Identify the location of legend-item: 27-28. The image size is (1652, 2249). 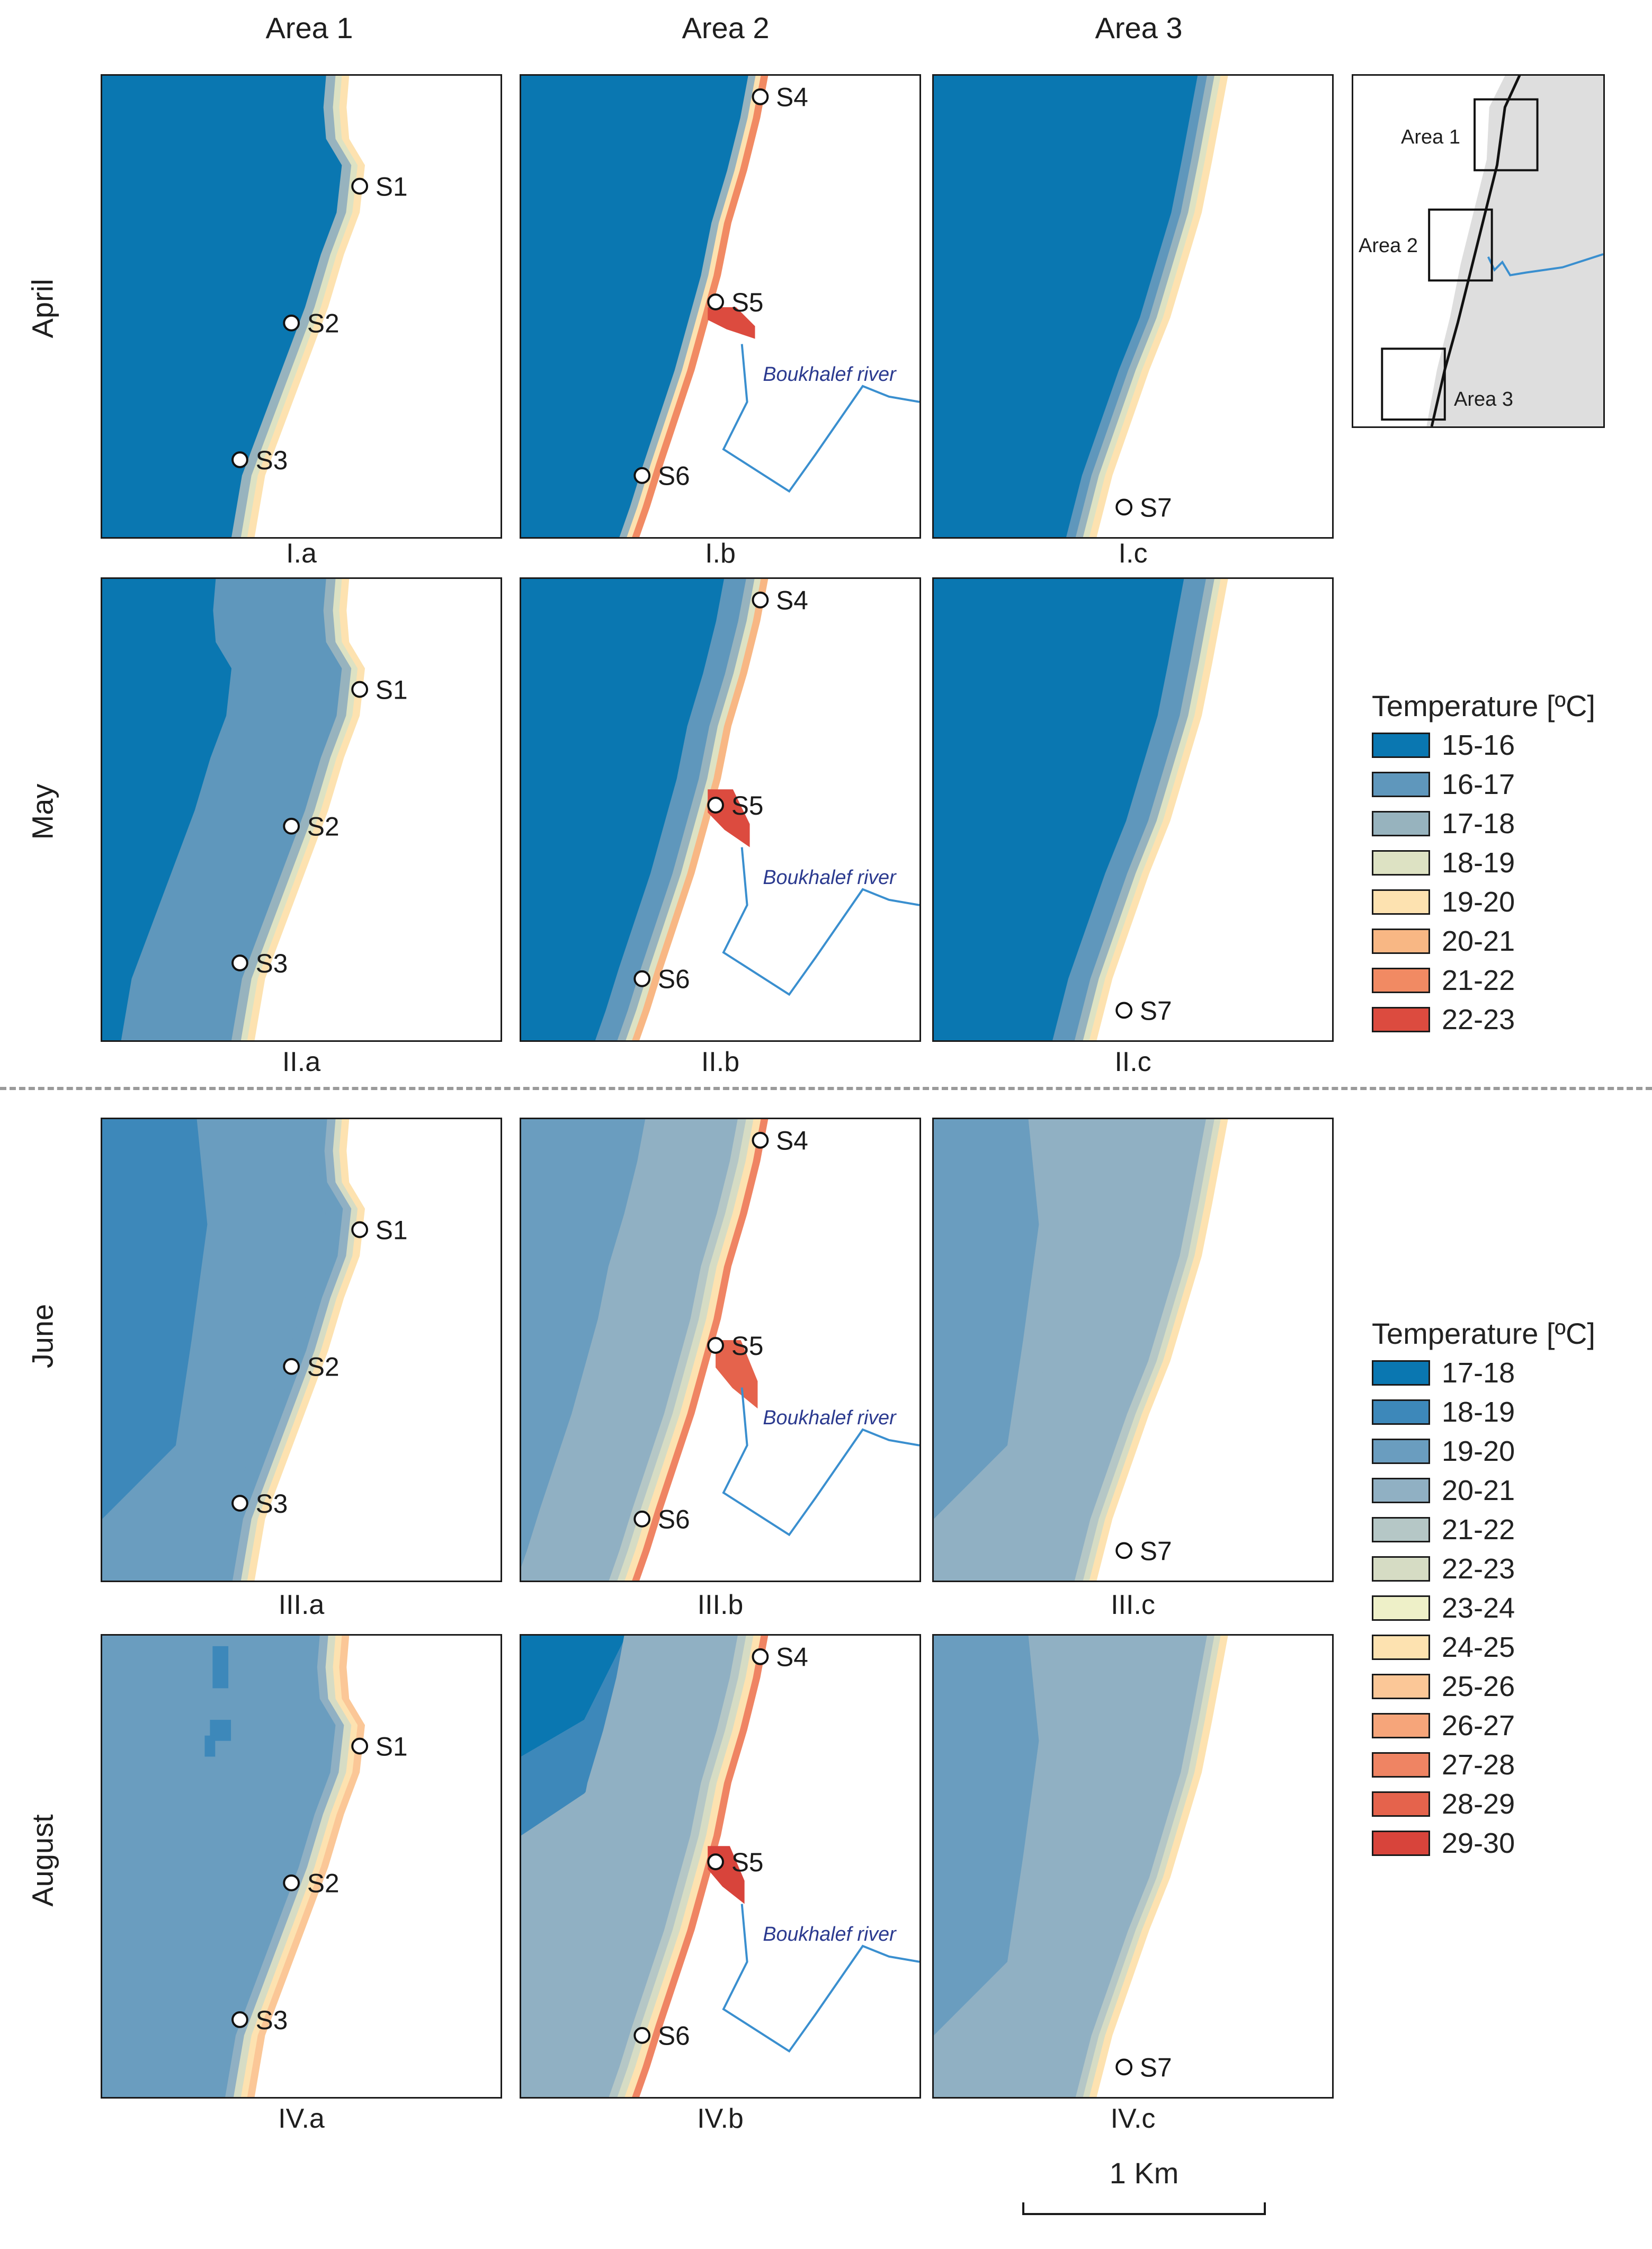
(1444, 1765).